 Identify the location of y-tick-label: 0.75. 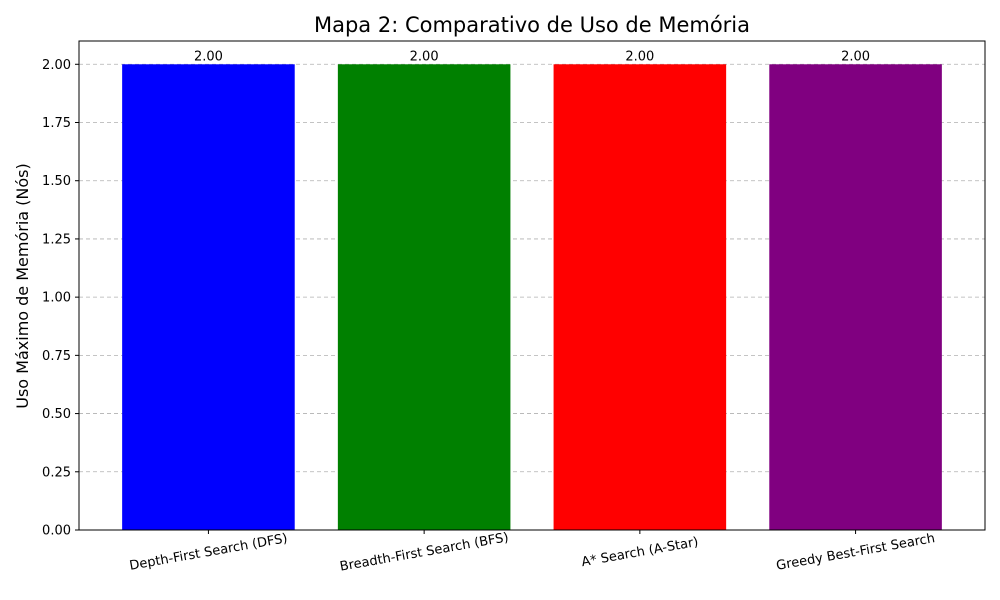
(56, 356).